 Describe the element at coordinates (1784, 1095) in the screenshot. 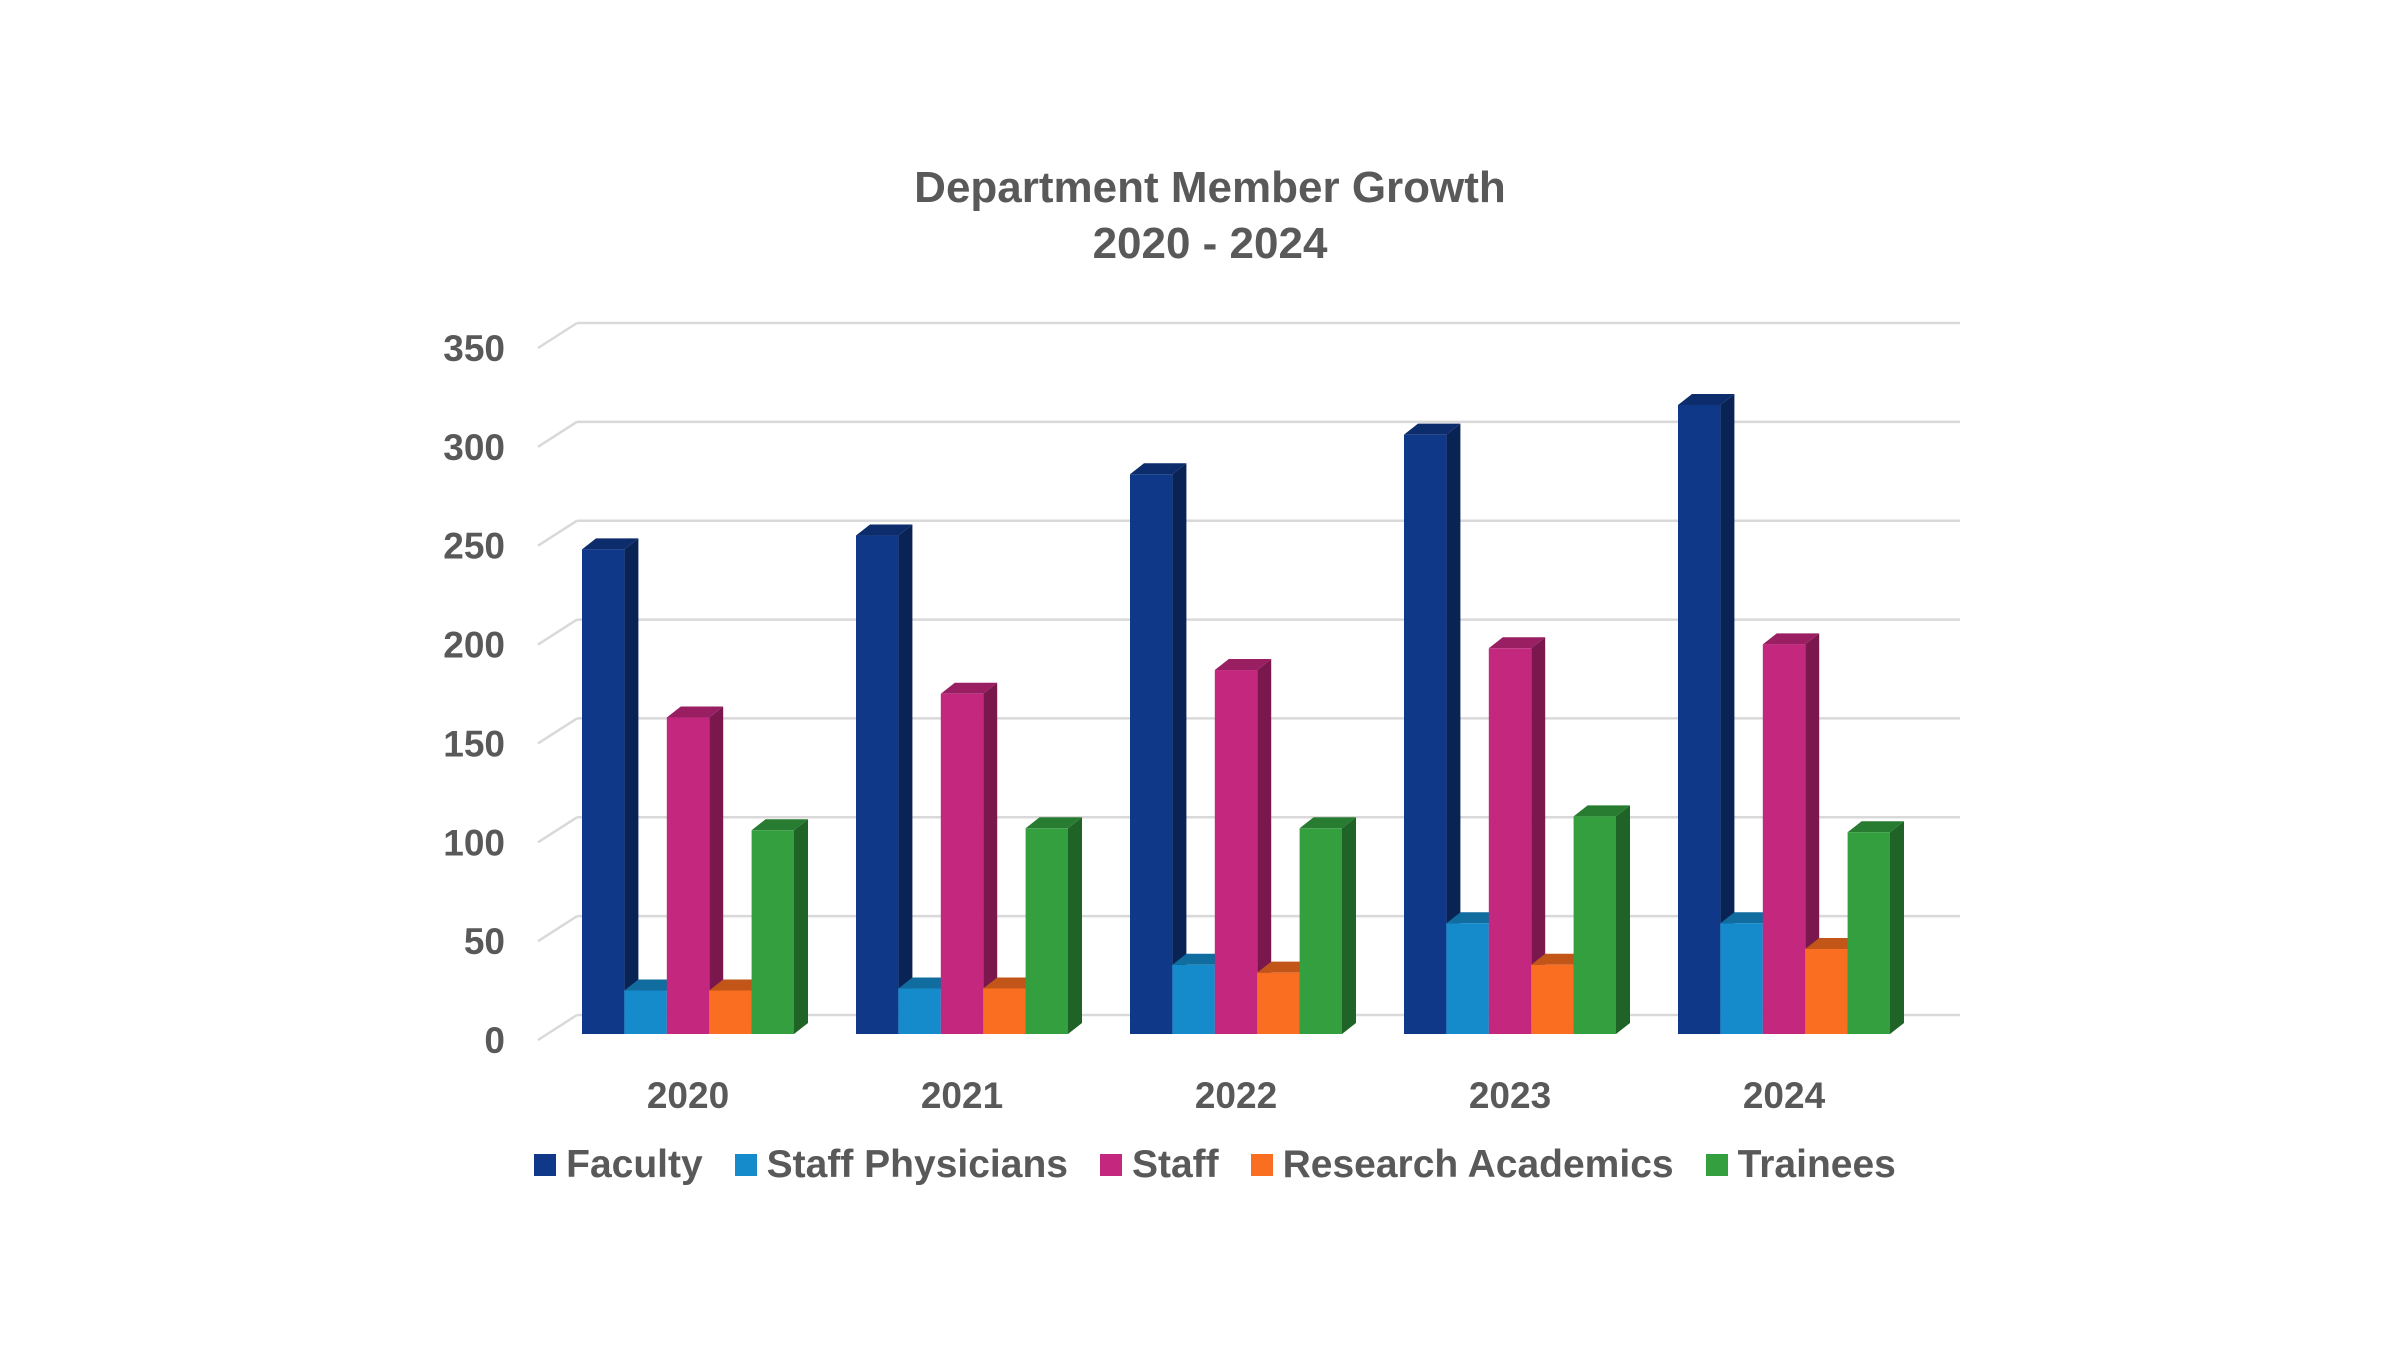

I see `x-tick-label: 2024` at that location.